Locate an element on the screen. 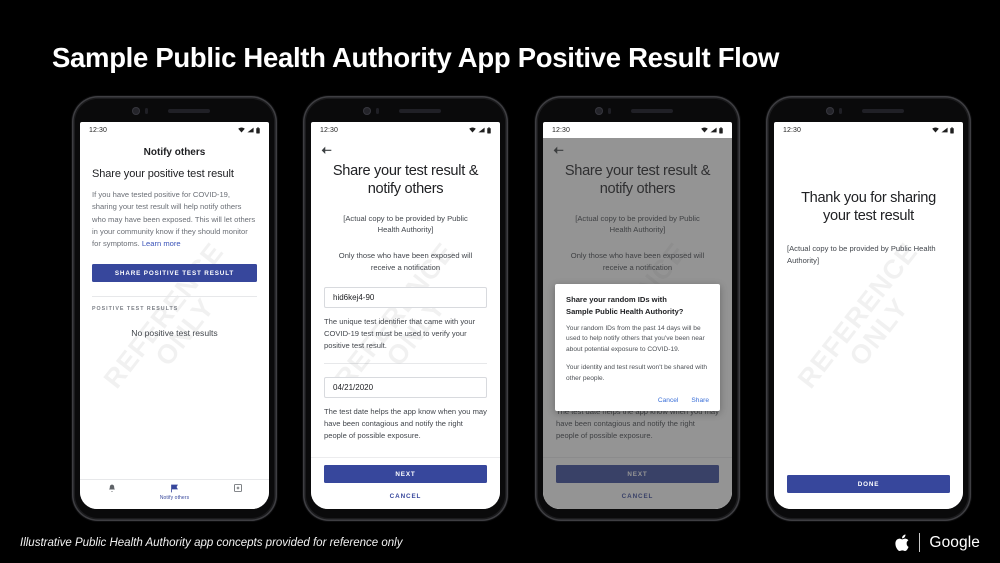 The height and width of the screenshot is (563, 1000). dialog-share-button: Share is located at coordinates (700, 401).